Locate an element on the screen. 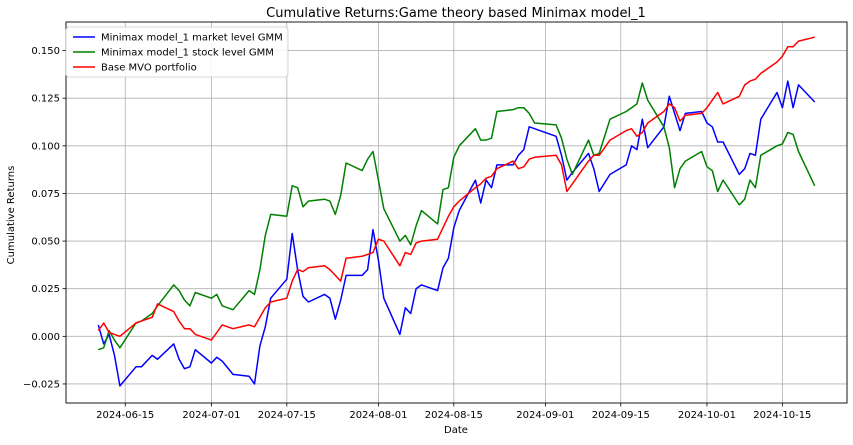 Image resolution: width=853 pixels, height=445 pixels. y-tick-label: 0.125 is located at coordinates (45, 99).